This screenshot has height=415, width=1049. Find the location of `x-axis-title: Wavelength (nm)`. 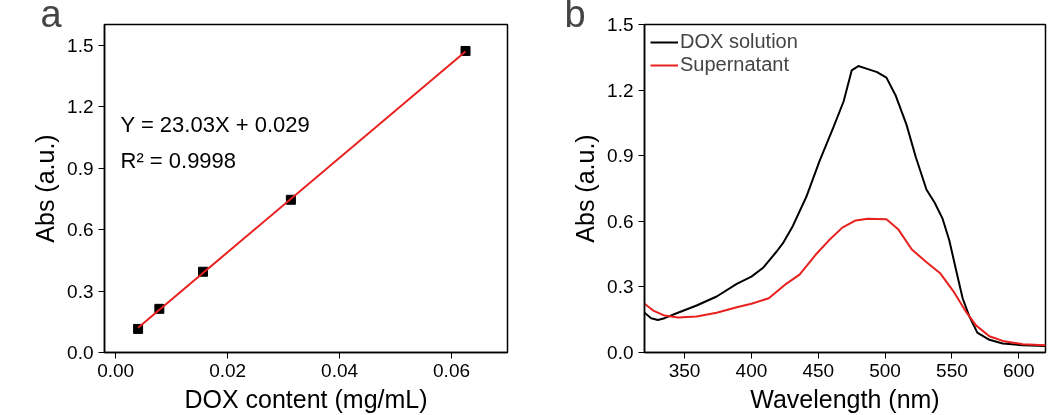

x-axis-title: Wavelength (nm) is located at coordinates (845, 398).